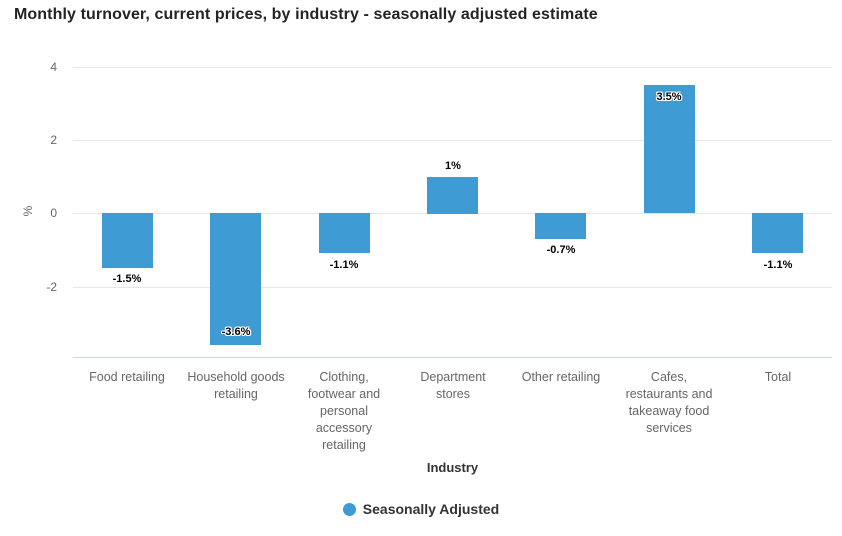  What do you see at coordinates (778, 377) in the screenshot?
I see `x-category-label: Total` at bounding box center [778, 377].